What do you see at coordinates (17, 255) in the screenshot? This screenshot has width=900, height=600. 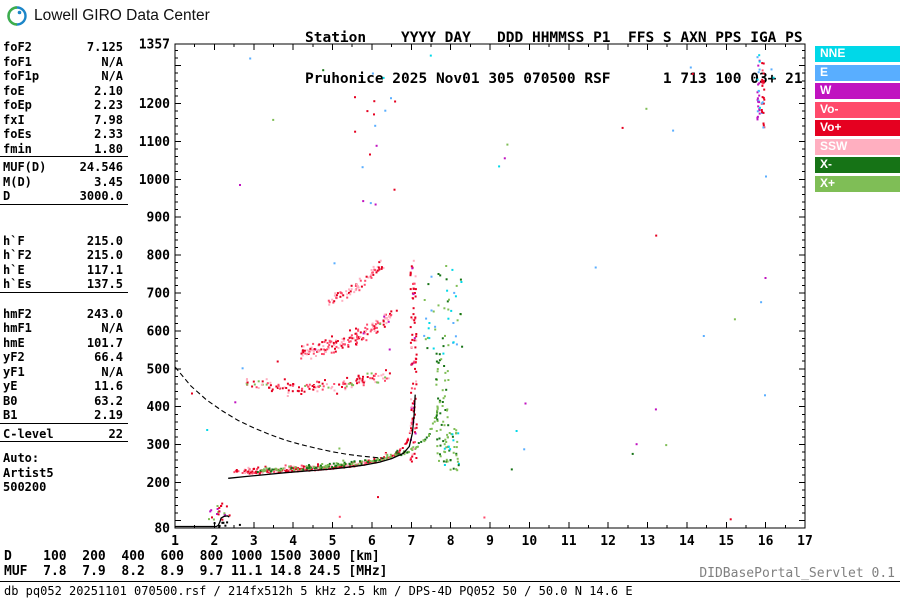 I see `readout-label: h`F2` at bounding box center [17, 255].